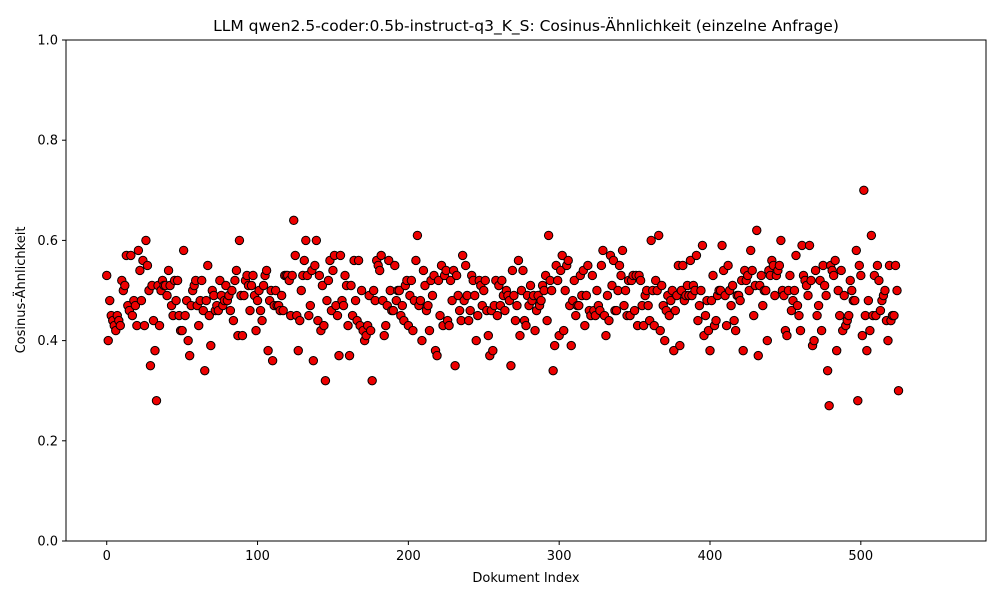  Describe the element at coordinates (860, 556) in the screenshot. I see `x-tick-label: 500` at that location.